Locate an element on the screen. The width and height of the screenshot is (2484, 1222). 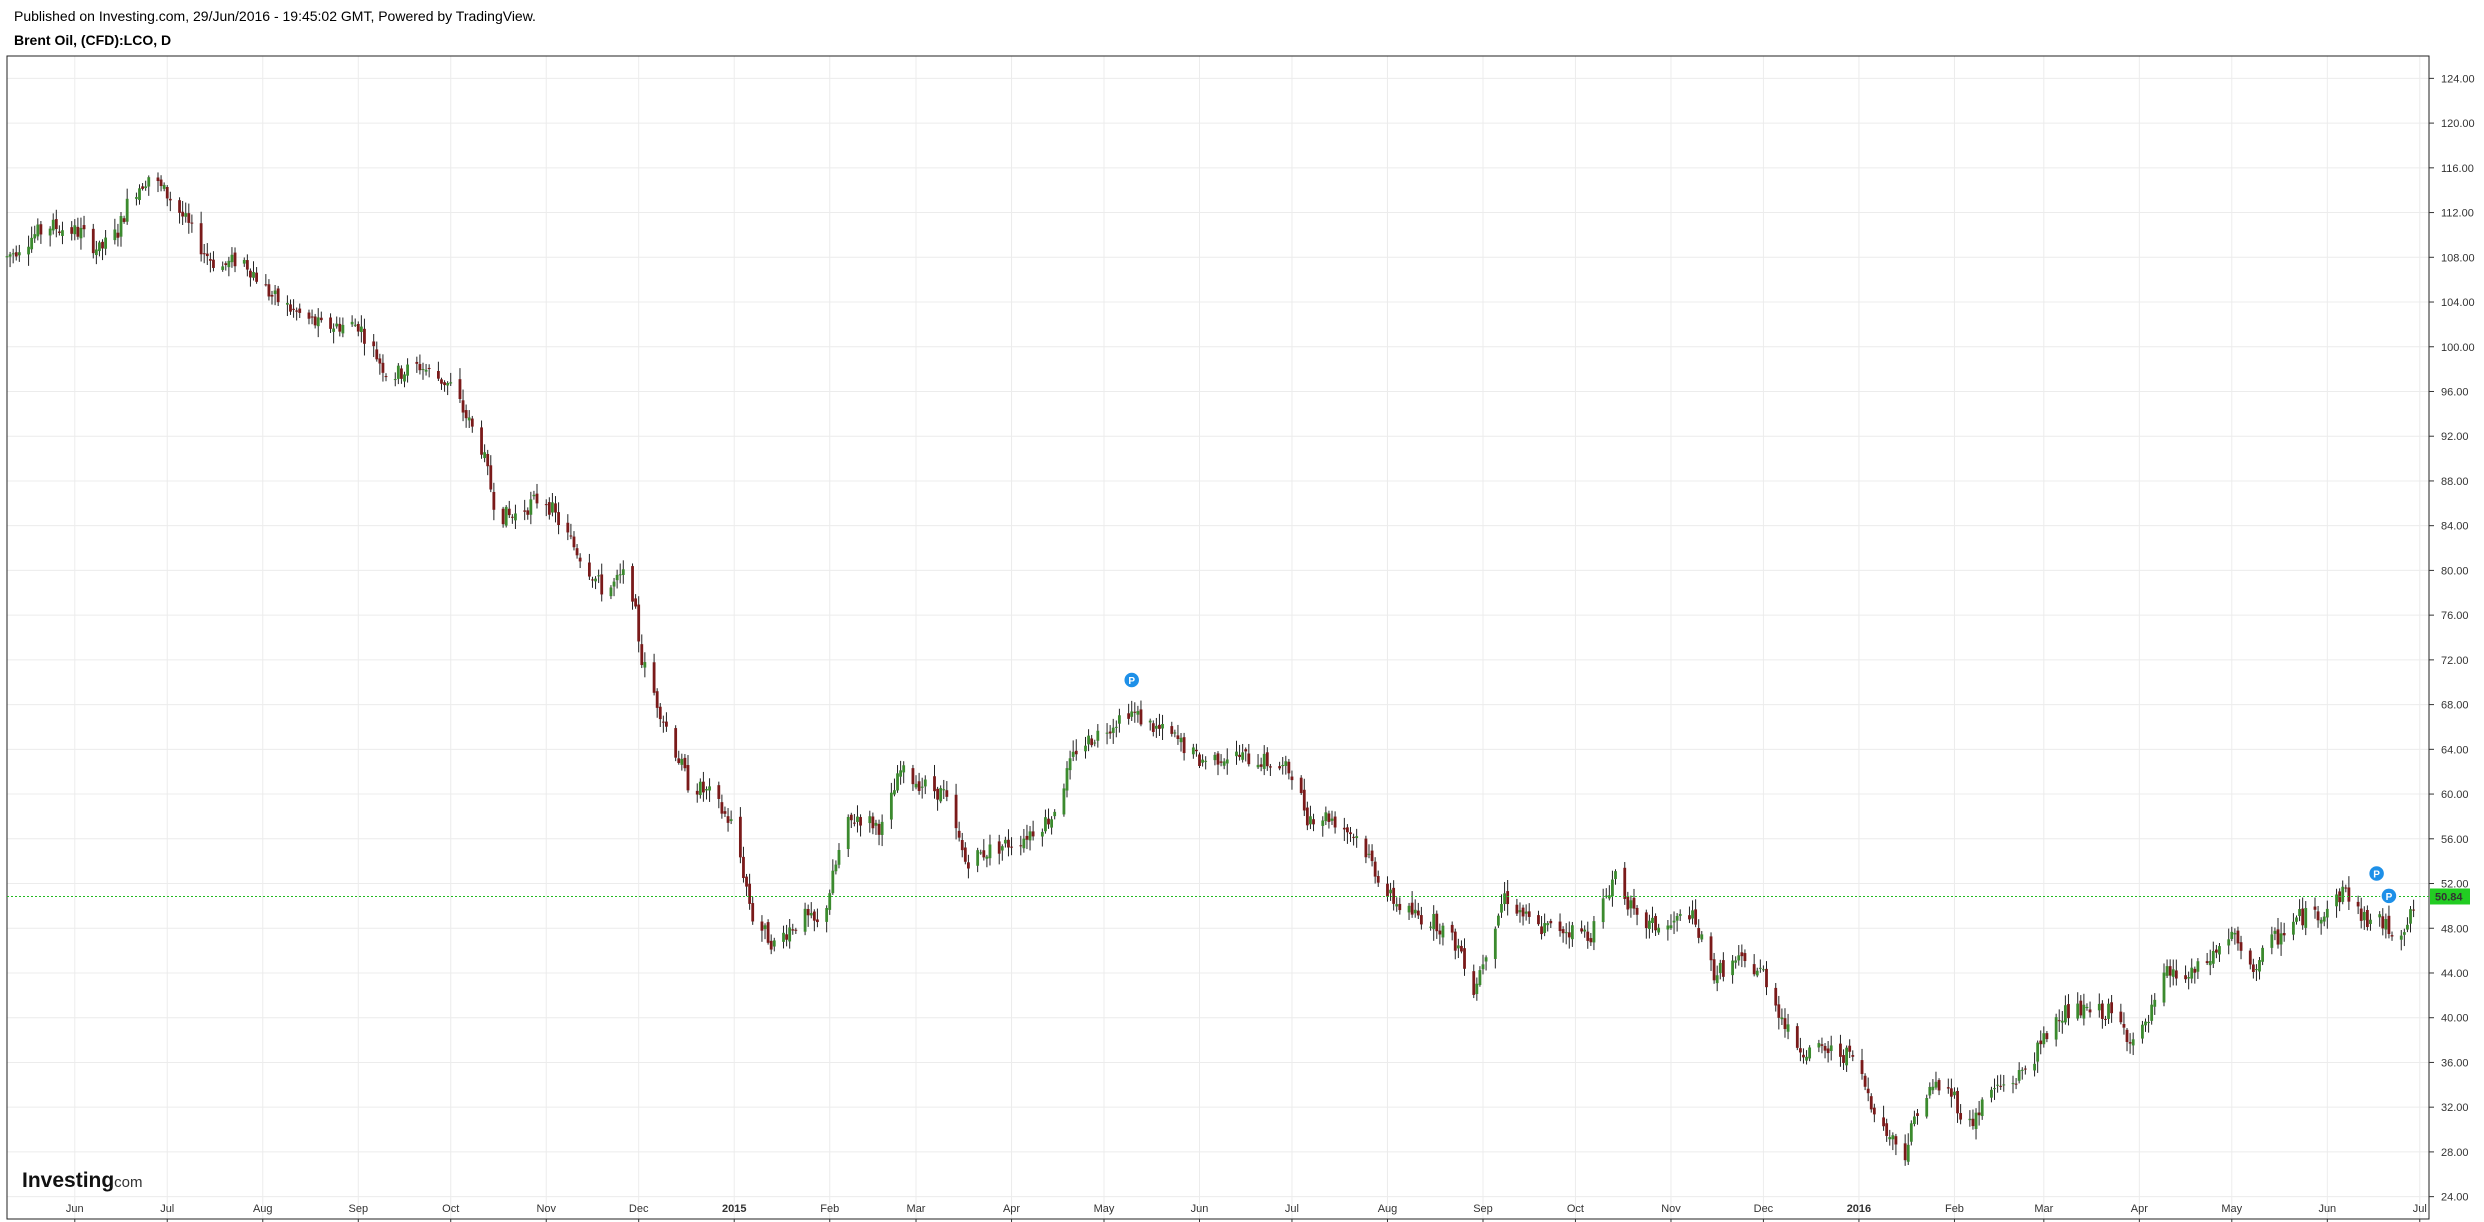
x-tick-label: Mar is located at coordinates (2043, 1209).